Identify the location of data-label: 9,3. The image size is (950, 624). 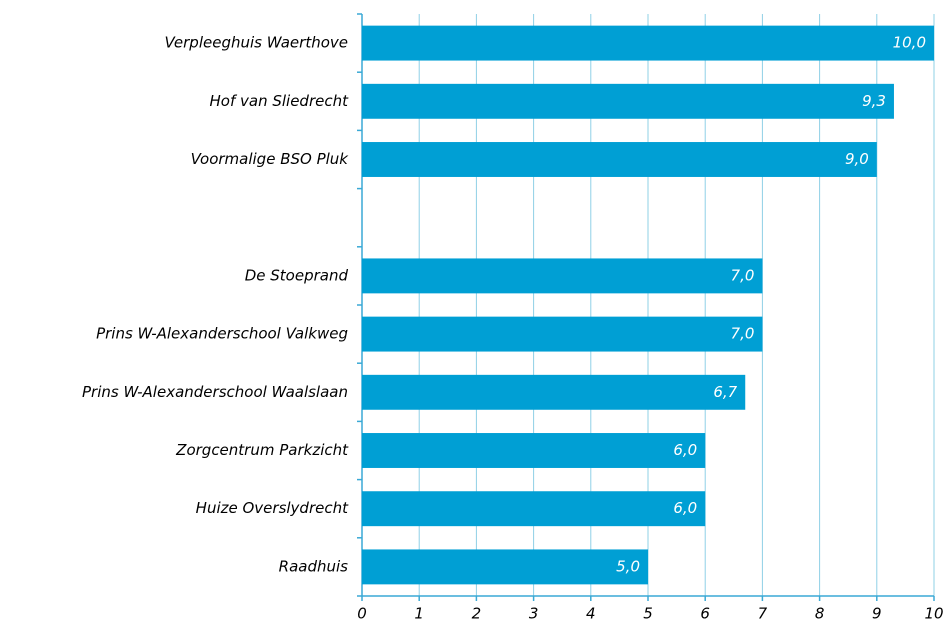
(874, 101).